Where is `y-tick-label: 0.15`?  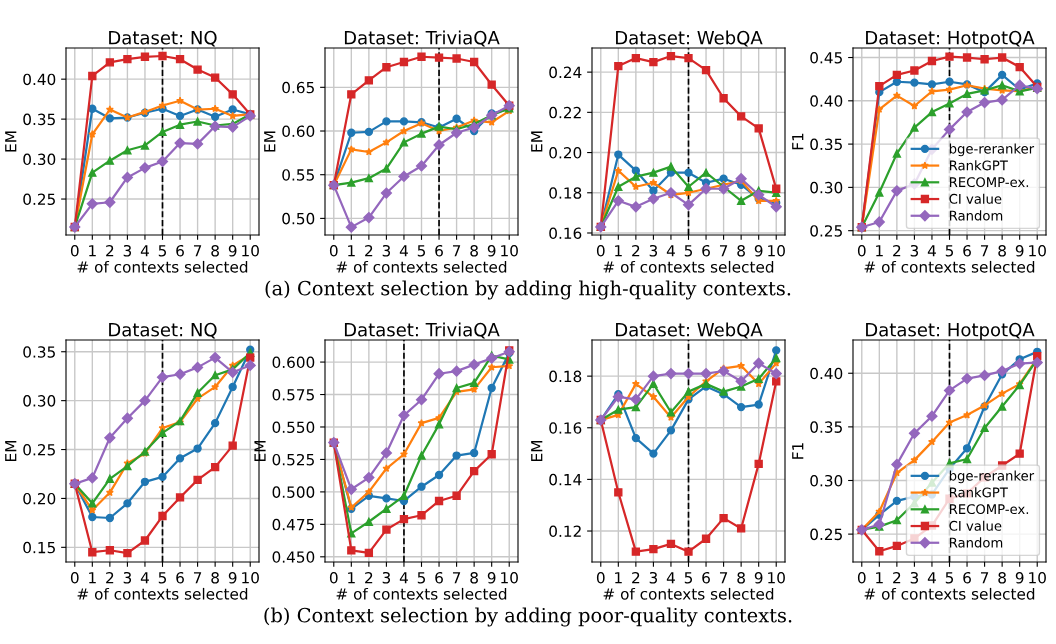
y-tick-label: 0.15 is located at coordinates (39, 547).